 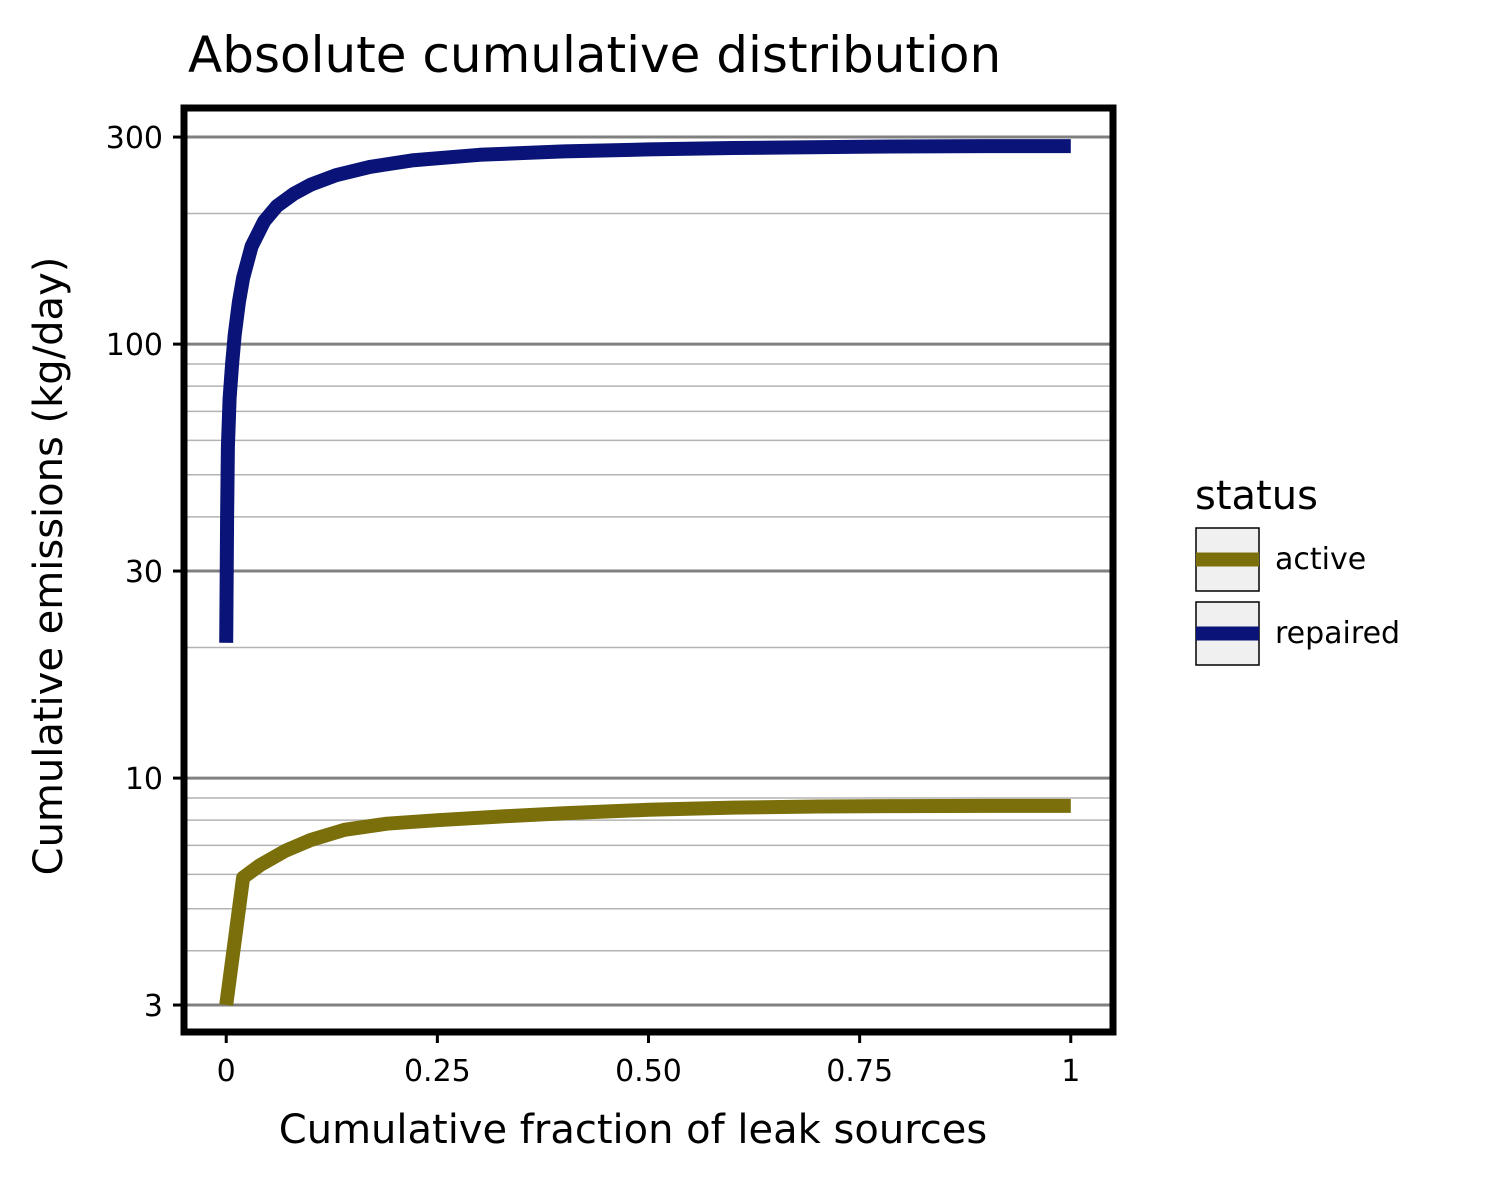 What do you see at coordinates (226, 1071) in the screenshot?
I see `x-tick-label: 0` at bounding box center [226, 1071].